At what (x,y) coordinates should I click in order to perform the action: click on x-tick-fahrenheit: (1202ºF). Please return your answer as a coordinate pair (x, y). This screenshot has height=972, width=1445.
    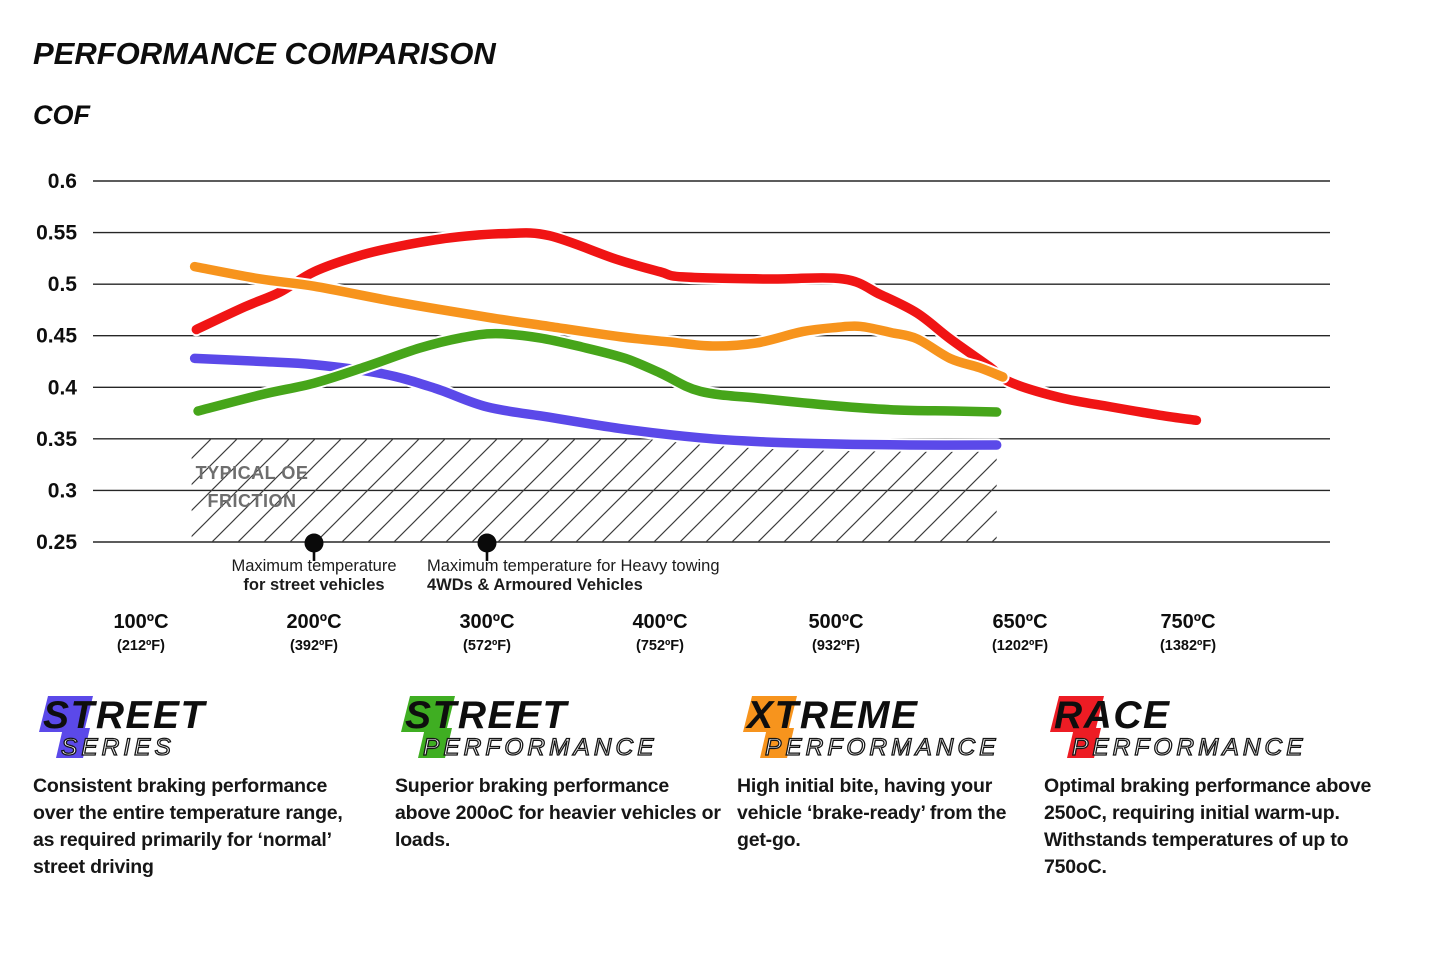
    Looking at the image, I should click on (1020, 646).